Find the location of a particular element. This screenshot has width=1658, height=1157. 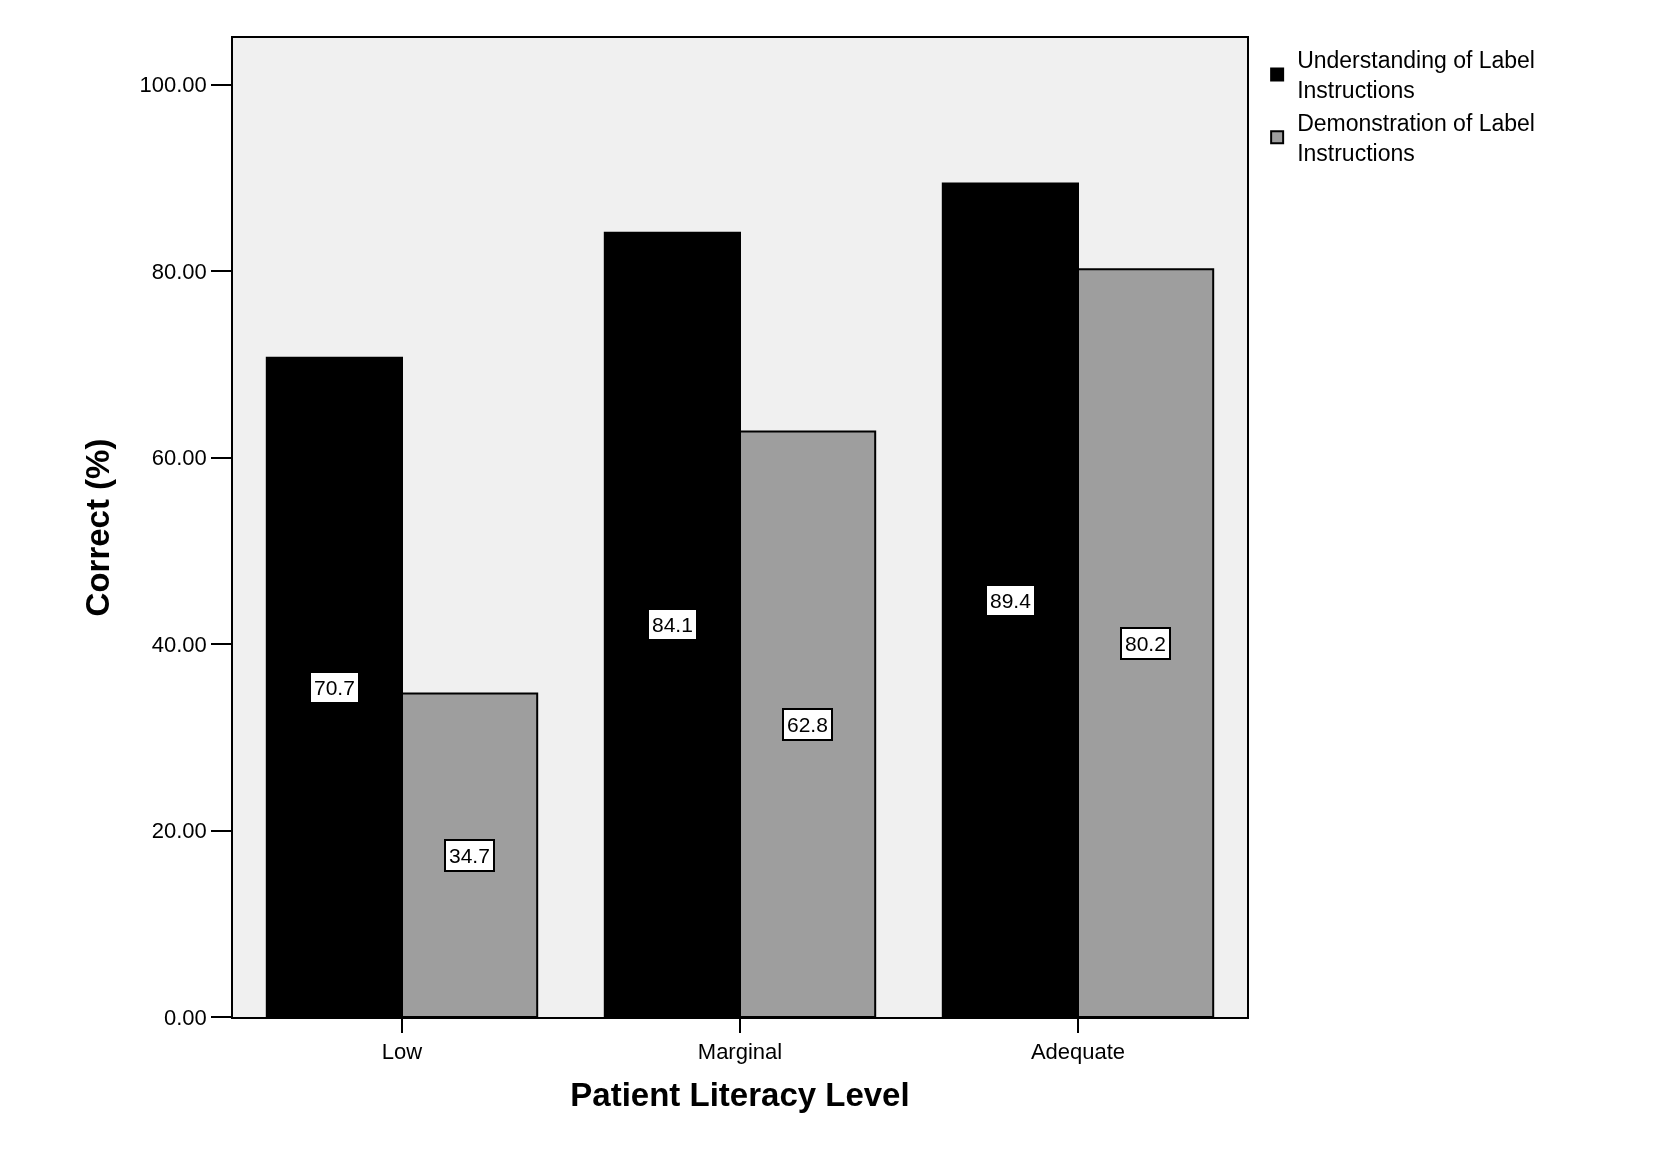

data-label: 70.7 is located at coordinates (334, 687).